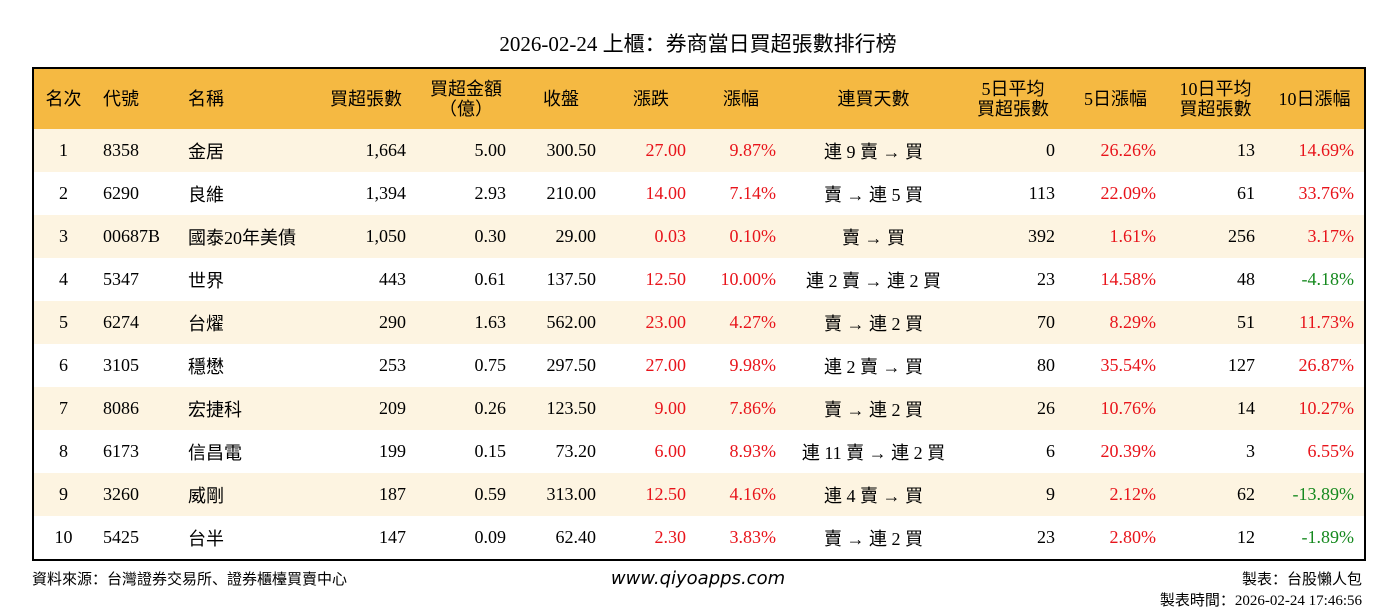 The width and height of the screenshot is (1396, 612). Describe the element at coordinates (1046, 279) in the screenshot. I see `table-cell: 23` at that location.